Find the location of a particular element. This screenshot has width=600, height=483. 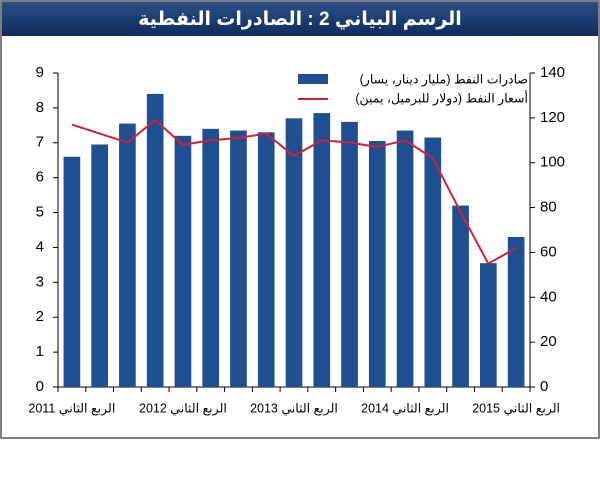

y-tick-label: 9 is located at coordinates (40, 72).